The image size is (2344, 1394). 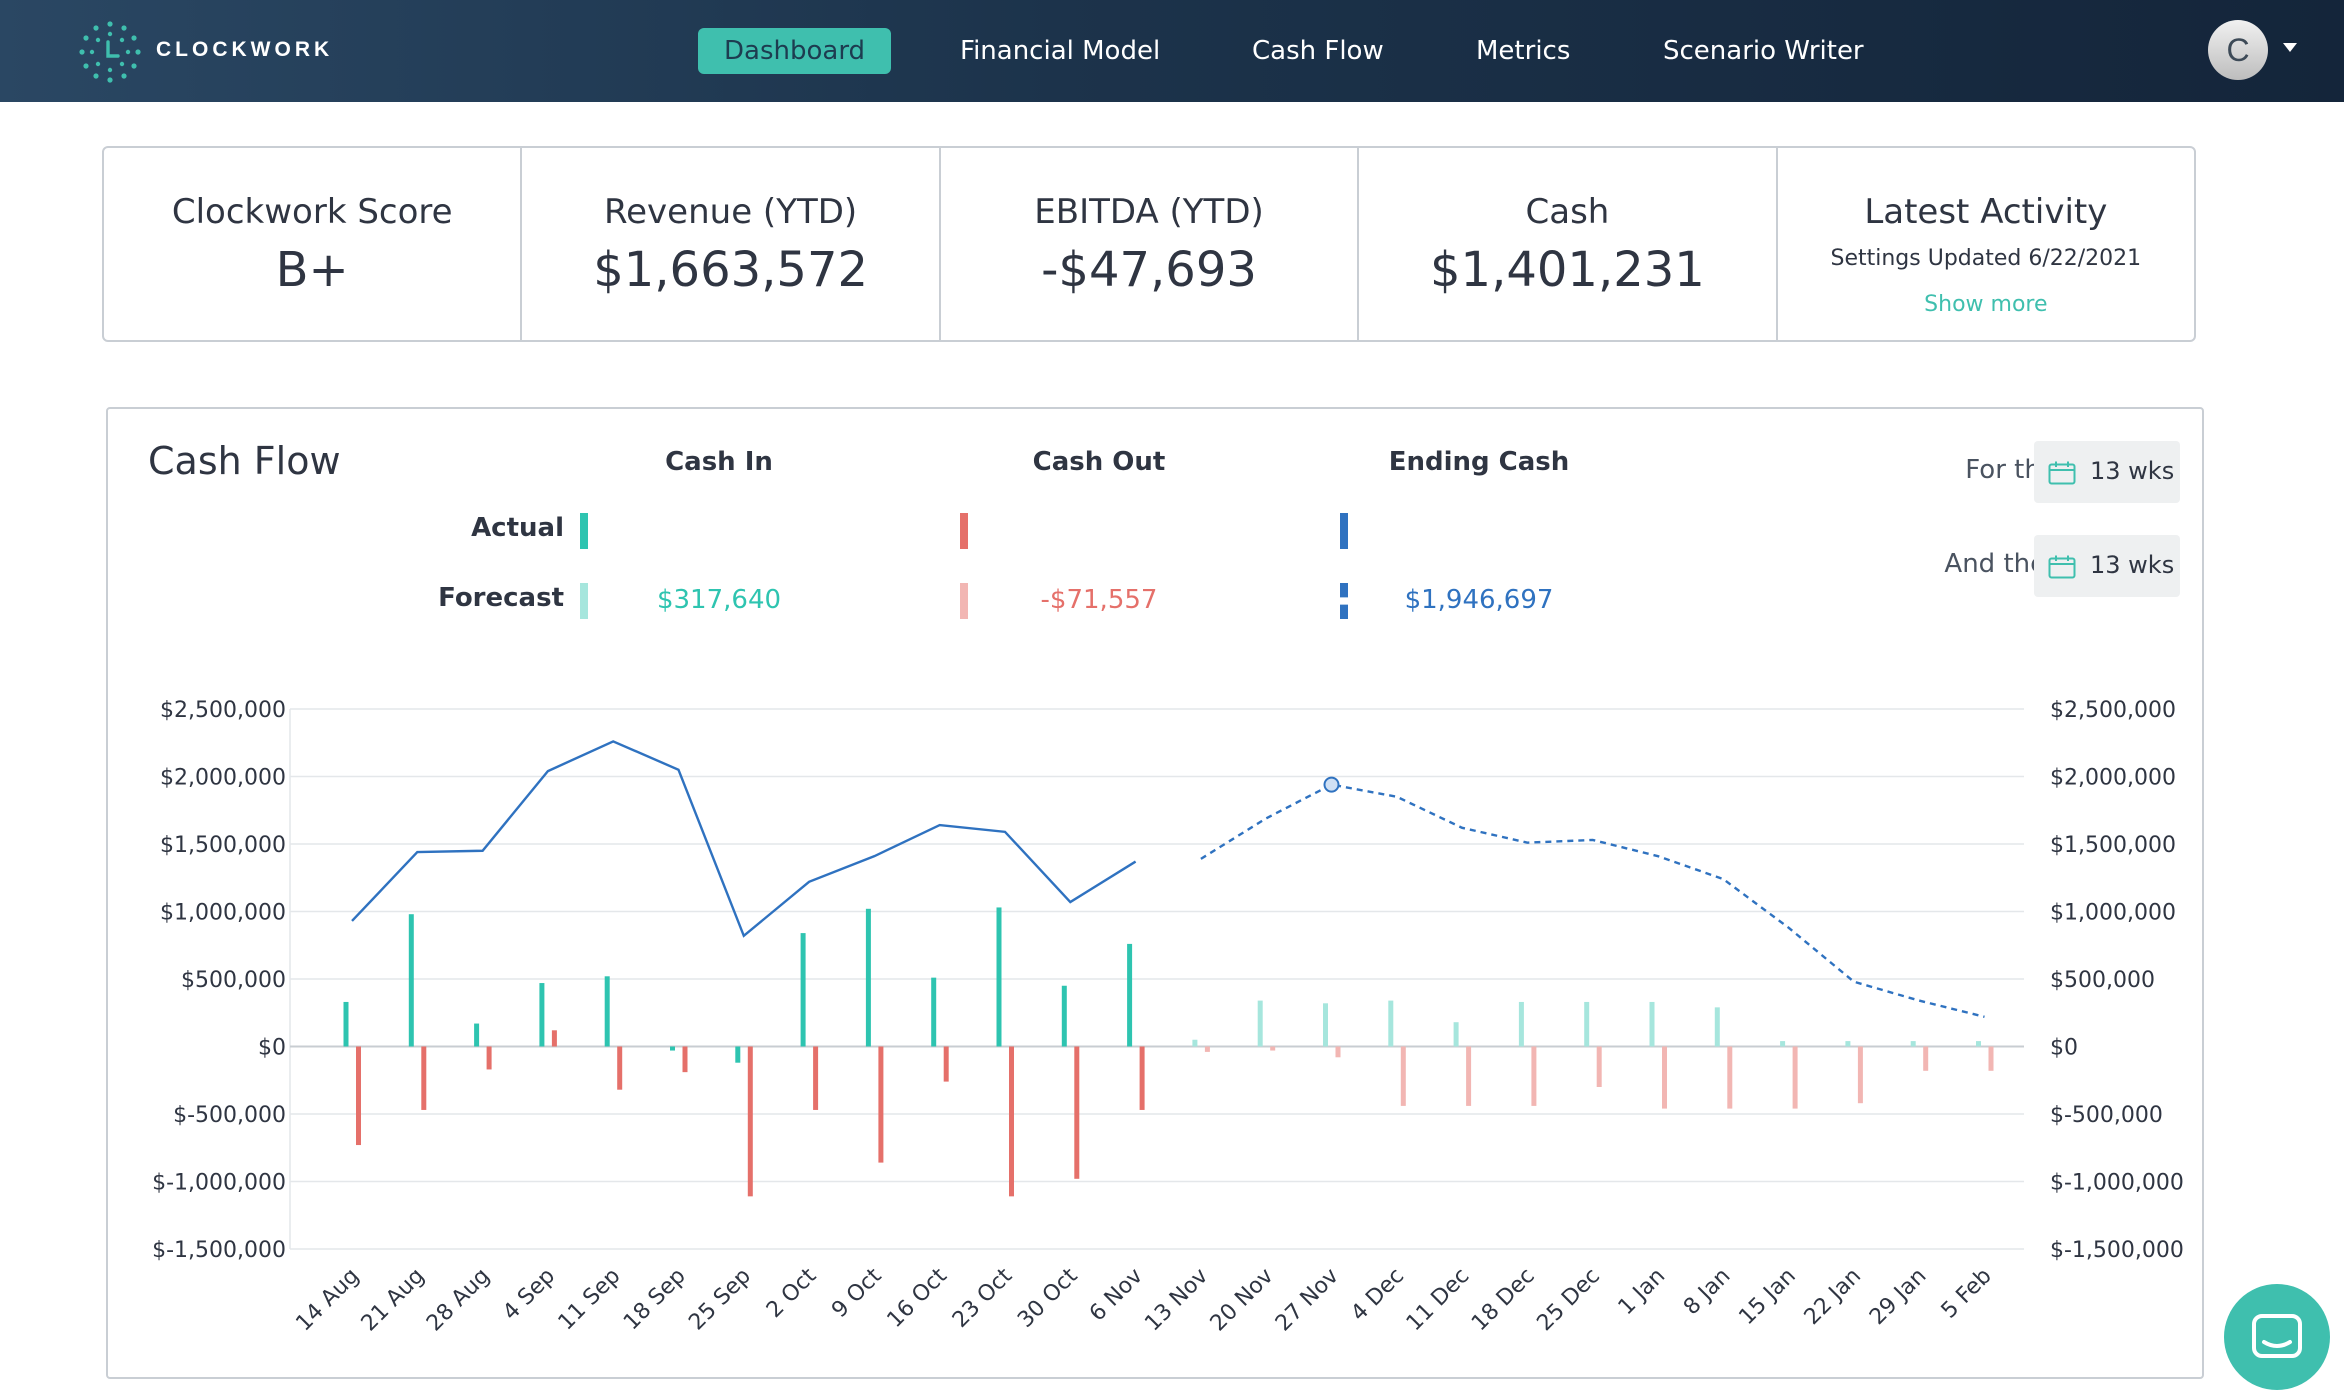 I want to click on kpi-ebitda: EBITDA (YTD) -$47,693, so click(x=1150, y=244).